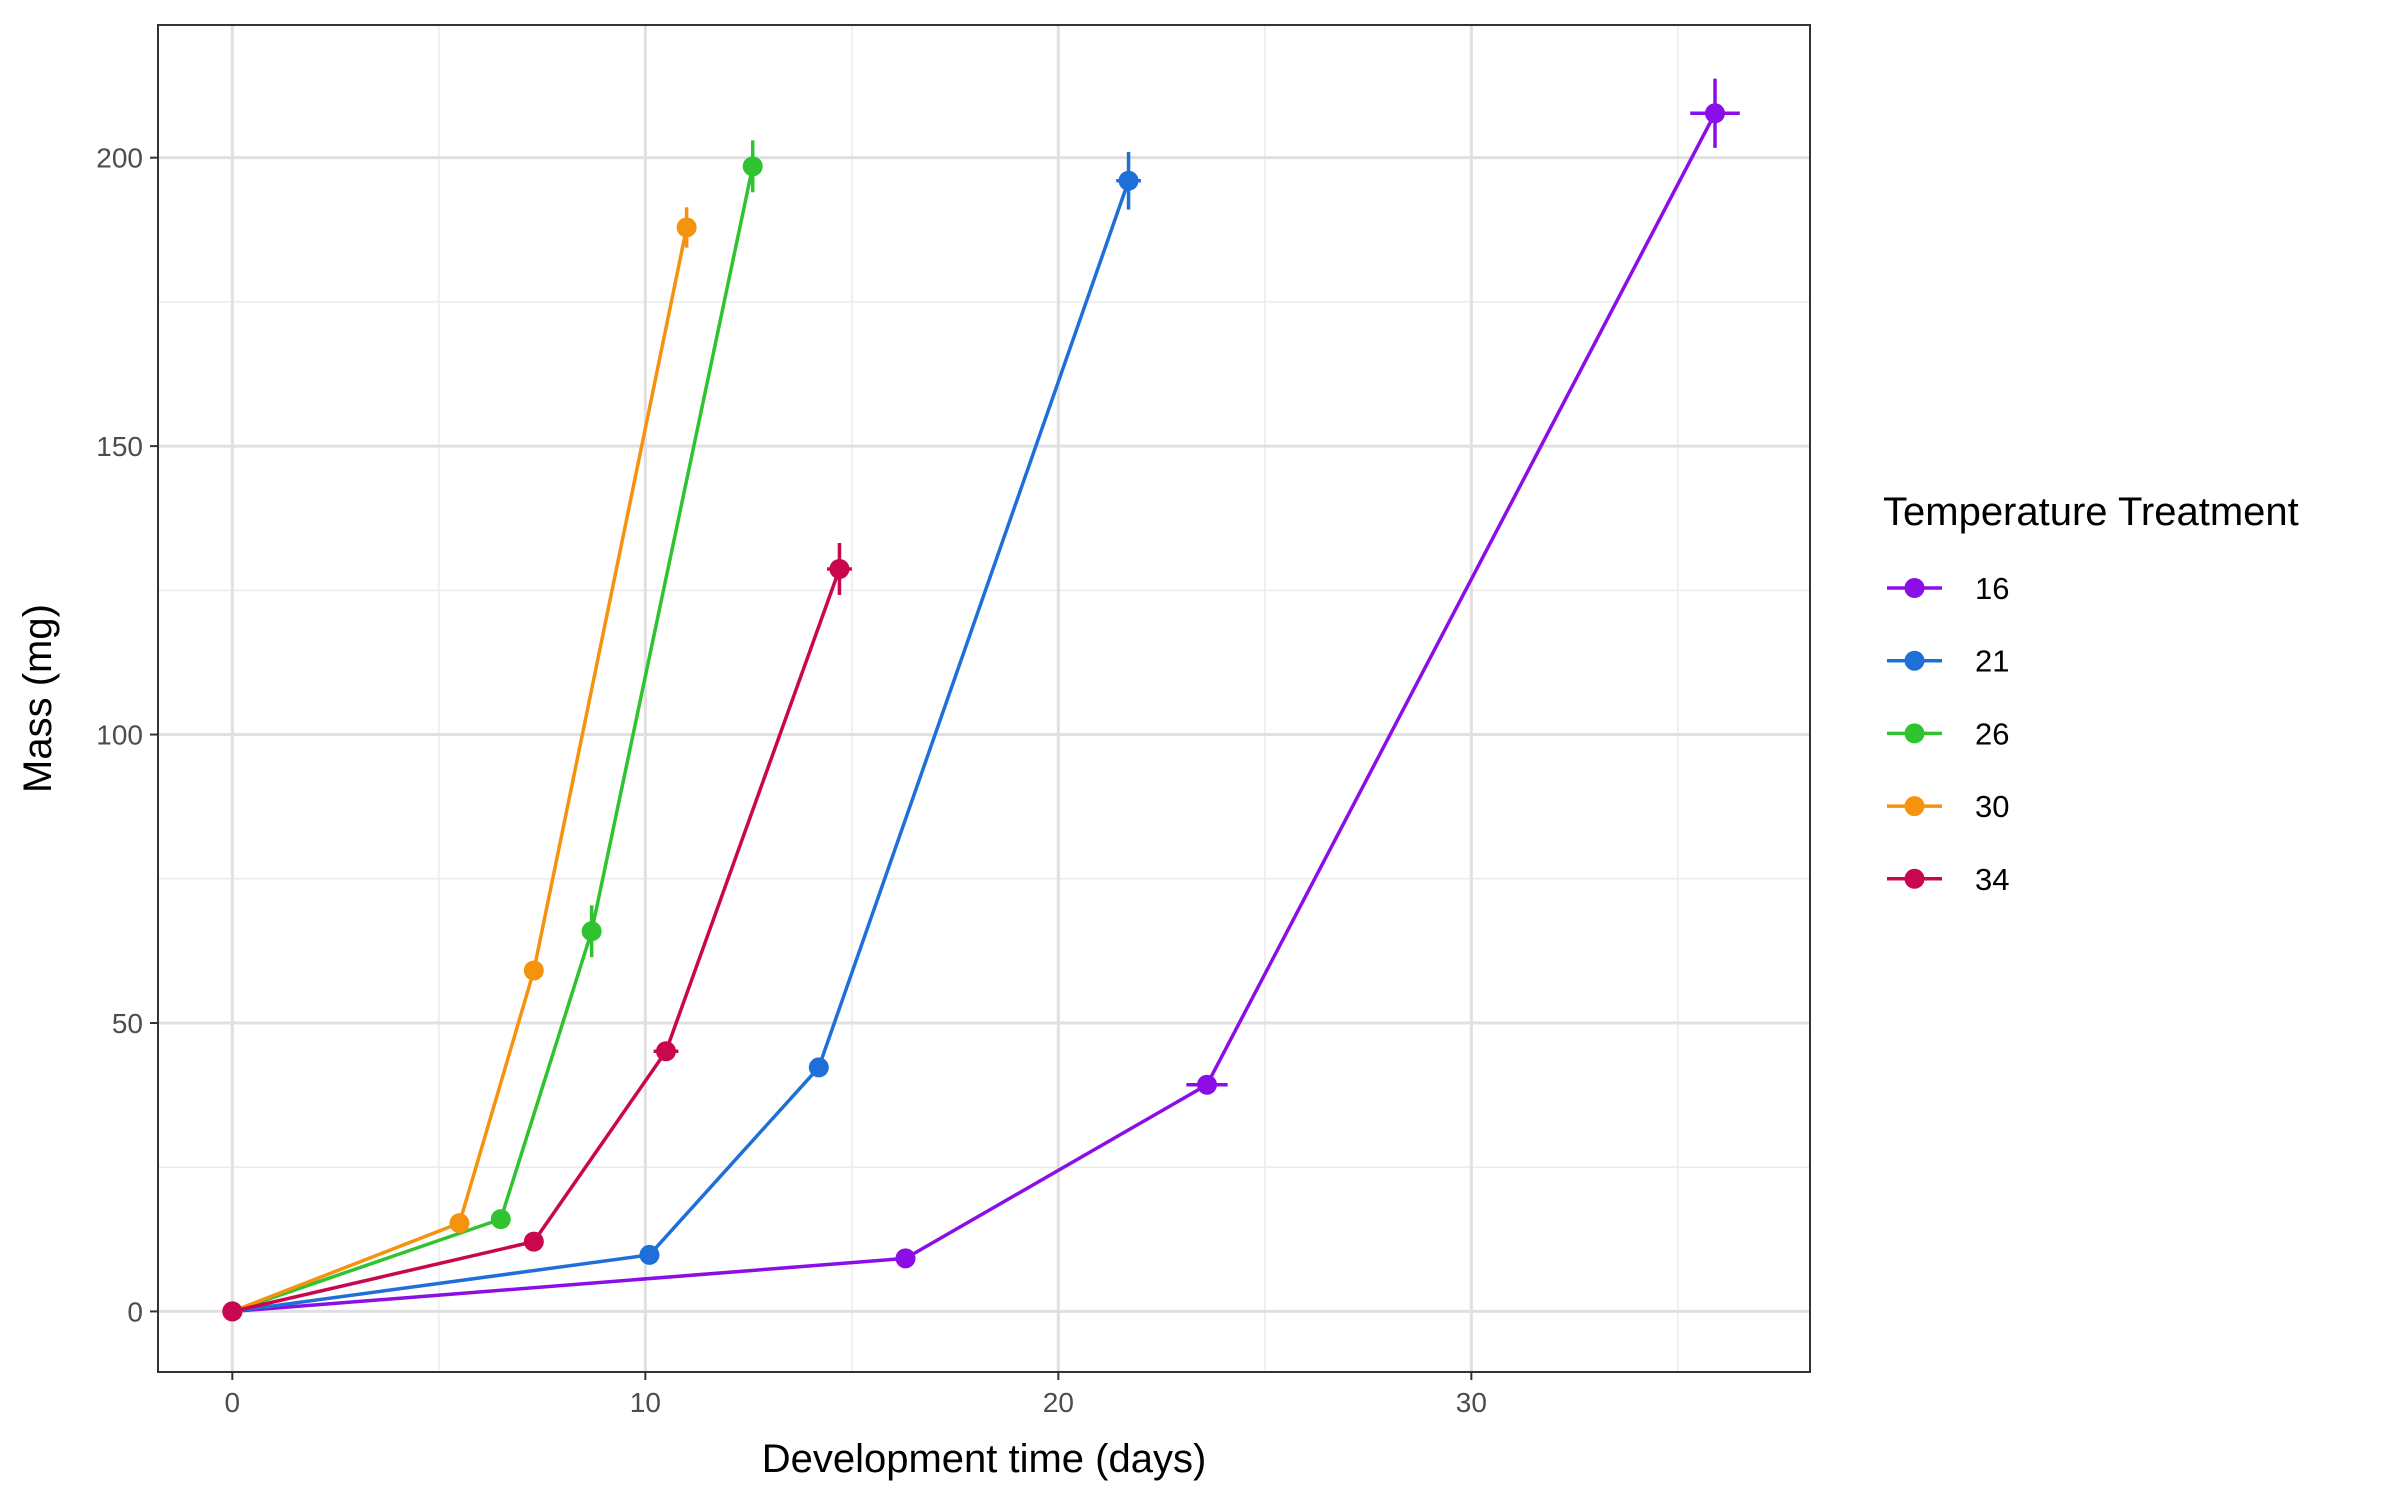 Image resolution: width=2400 pixels, height=1505 pixels. I want to click on legend-label: 26, so click(1992, 733).